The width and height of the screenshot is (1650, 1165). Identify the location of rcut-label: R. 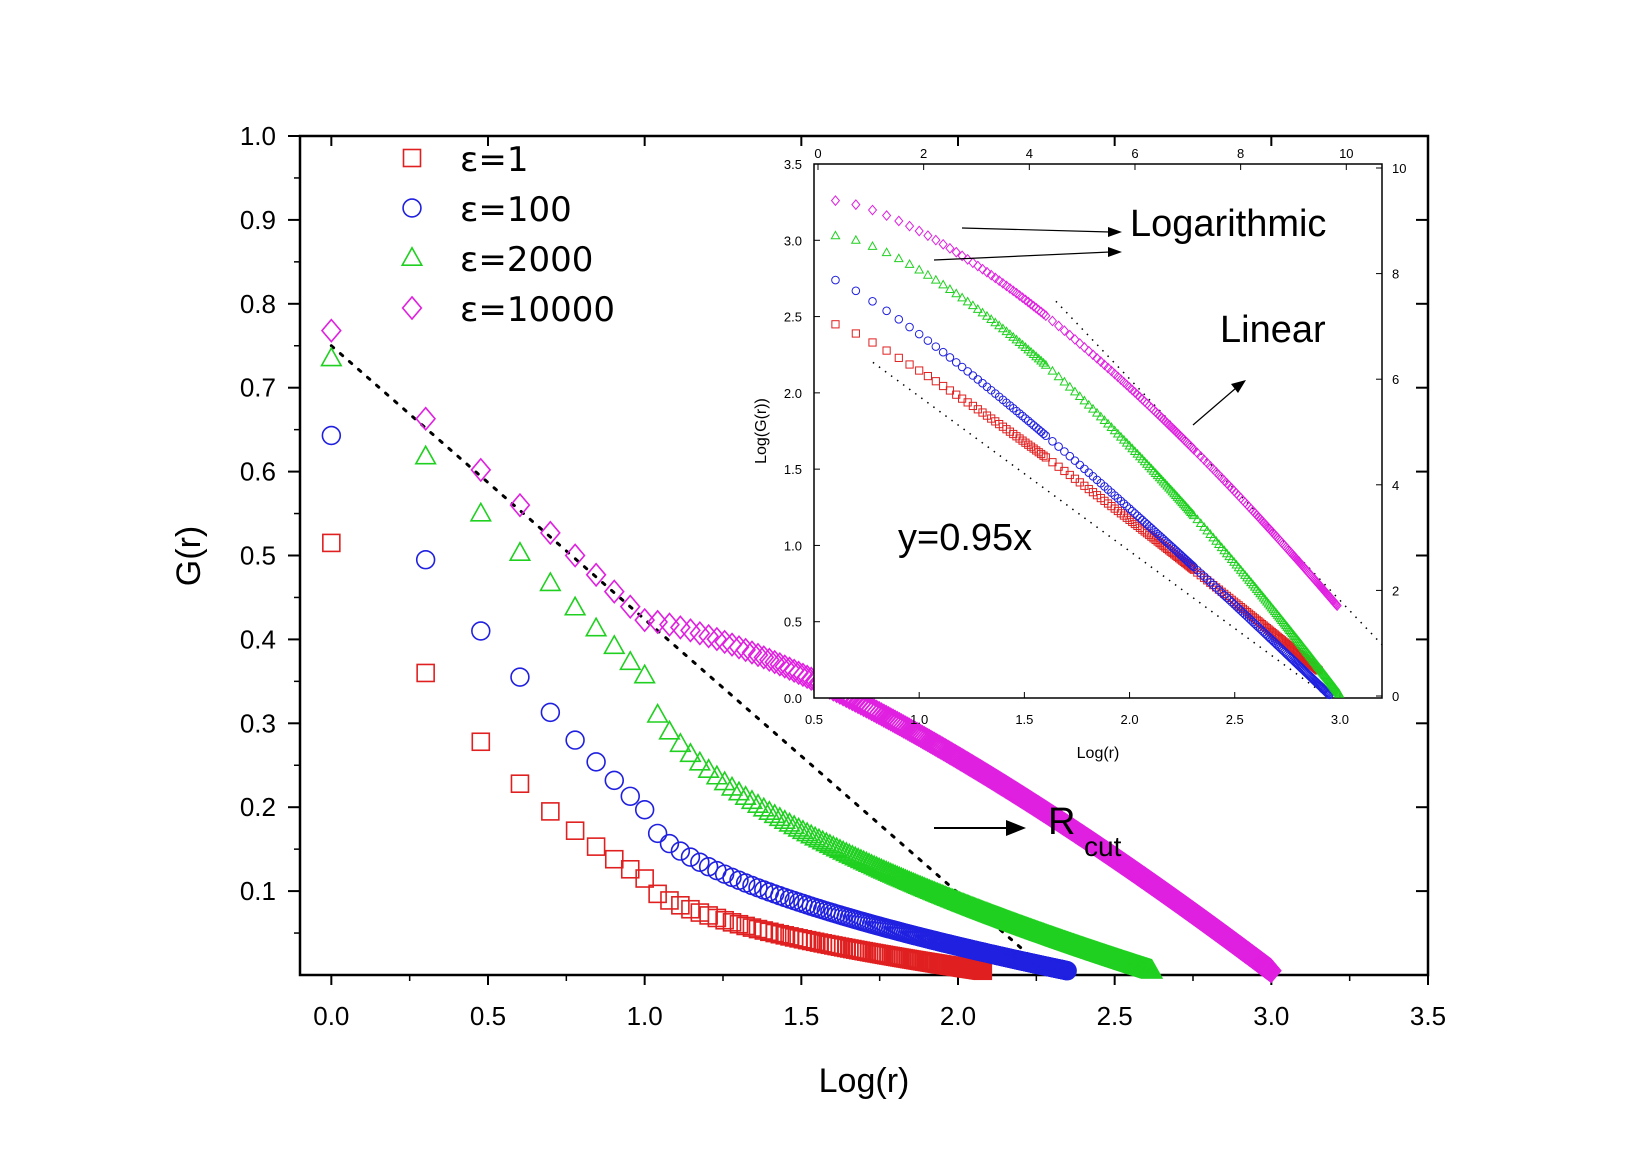
(1061, 822).